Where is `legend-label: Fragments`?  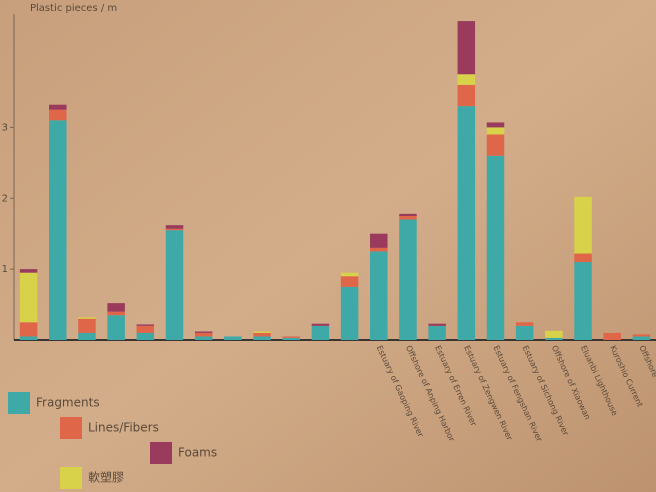 legend-label: Fragments is located at coordinates (68, 403).